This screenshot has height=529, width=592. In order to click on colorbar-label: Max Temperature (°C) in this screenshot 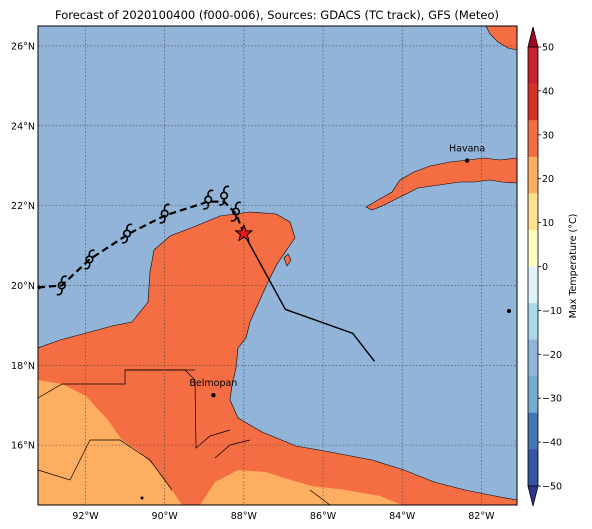, I will do `click(573, 266)`.